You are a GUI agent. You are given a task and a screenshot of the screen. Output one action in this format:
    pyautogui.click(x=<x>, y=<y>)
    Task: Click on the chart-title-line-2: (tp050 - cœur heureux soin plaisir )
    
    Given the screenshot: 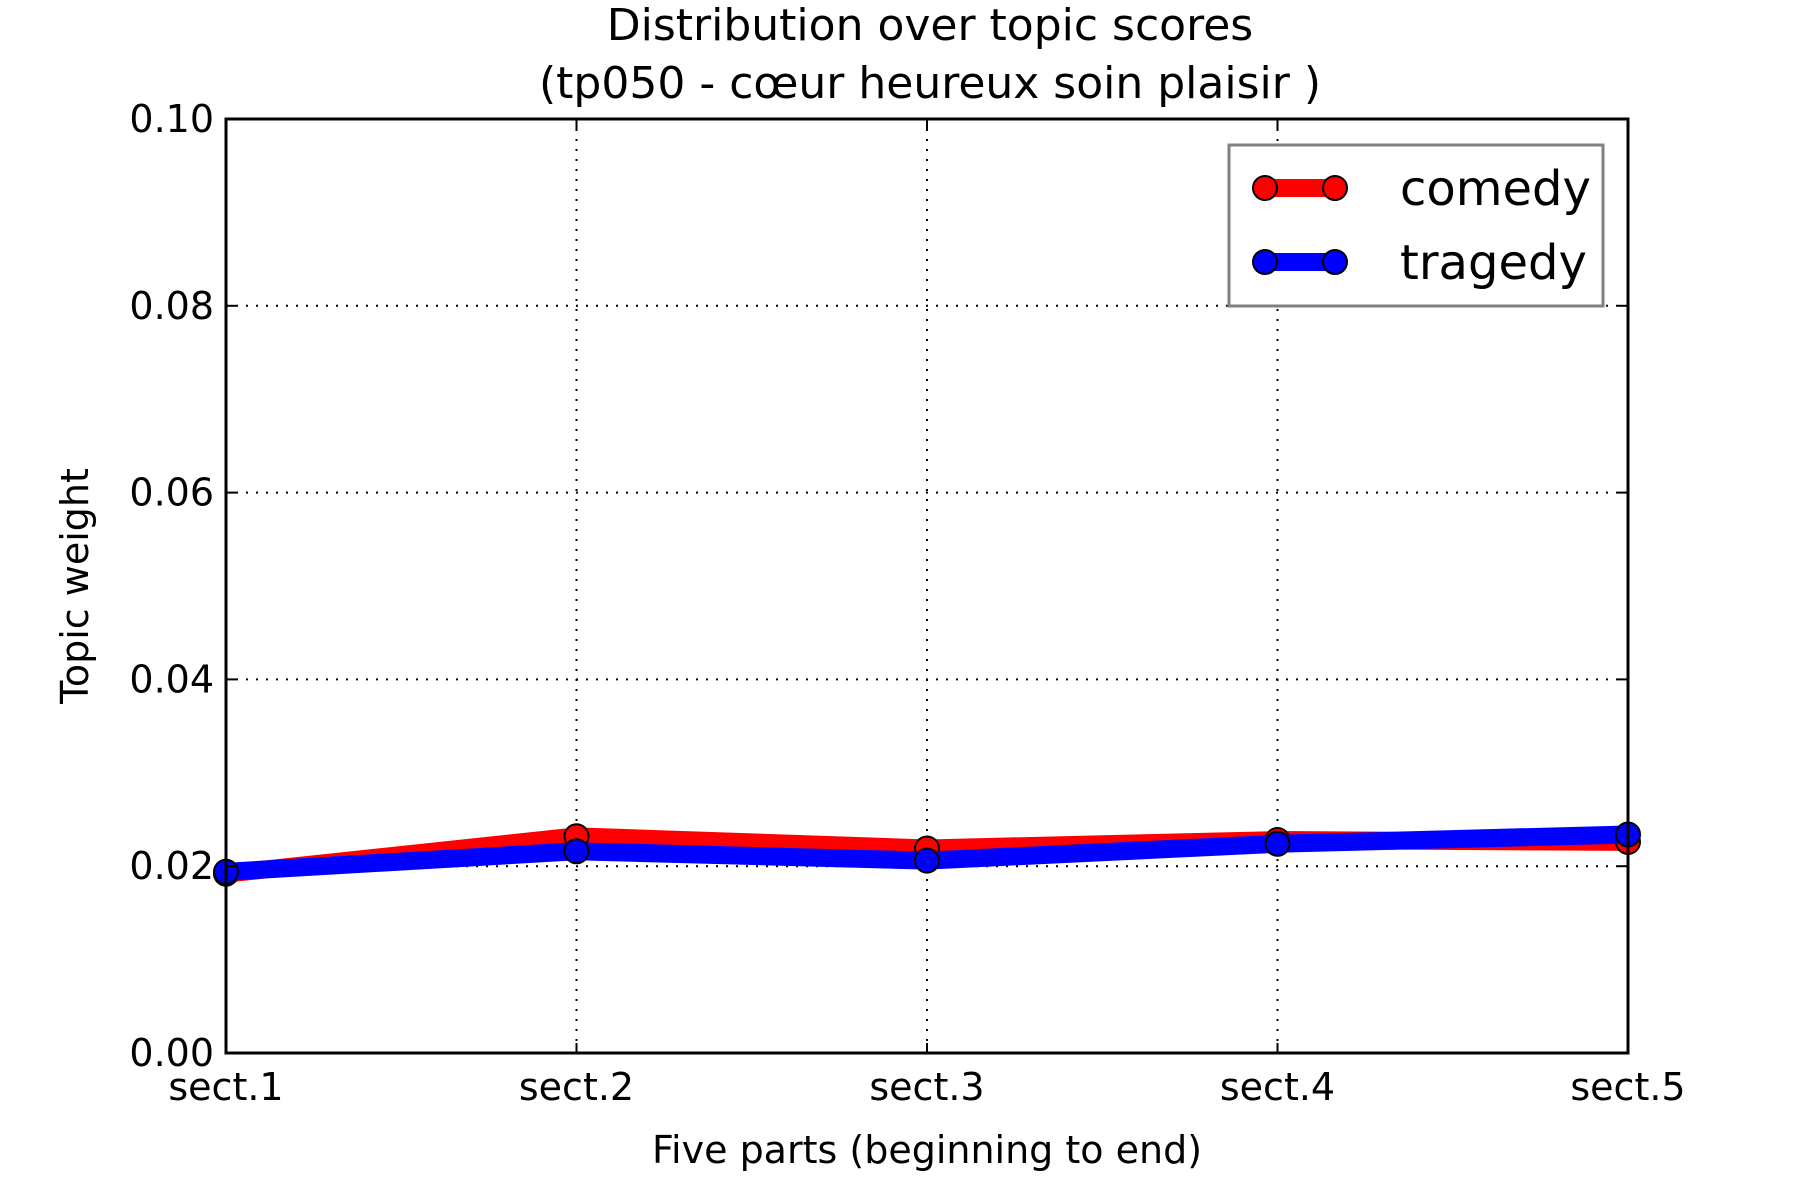 What is the action you would take?
    pyautogui.click(x=930, y=83)
    